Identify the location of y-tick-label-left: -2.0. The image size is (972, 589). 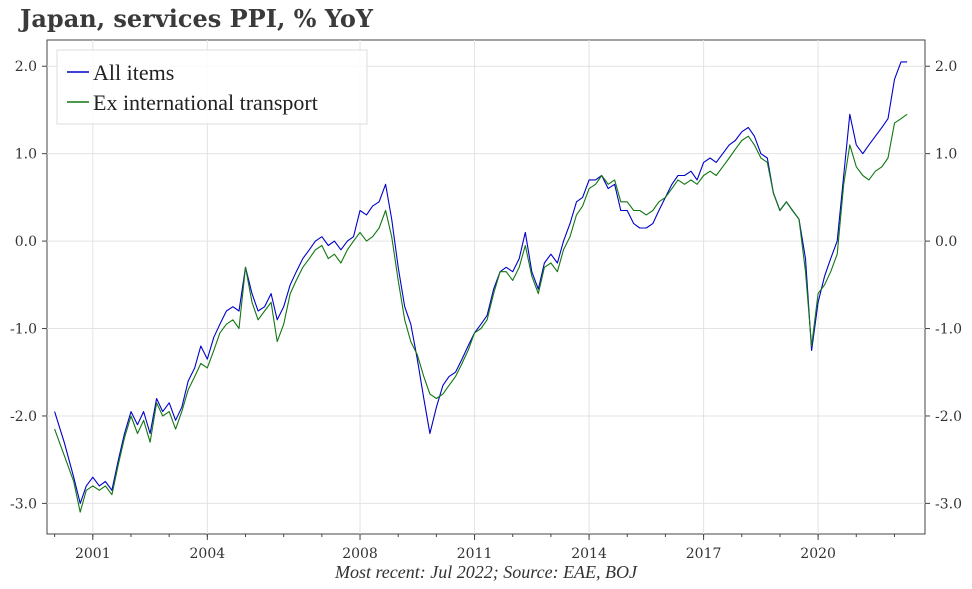
(23, 417).